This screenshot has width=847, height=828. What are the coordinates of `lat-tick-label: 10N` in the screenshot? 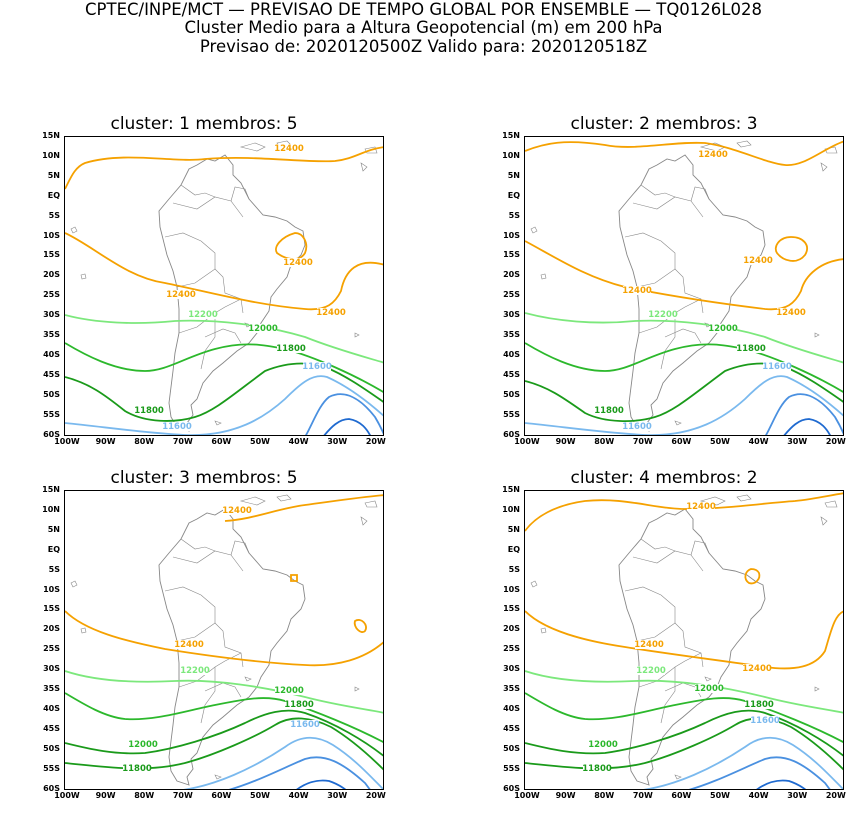 It's located at (511, 155).